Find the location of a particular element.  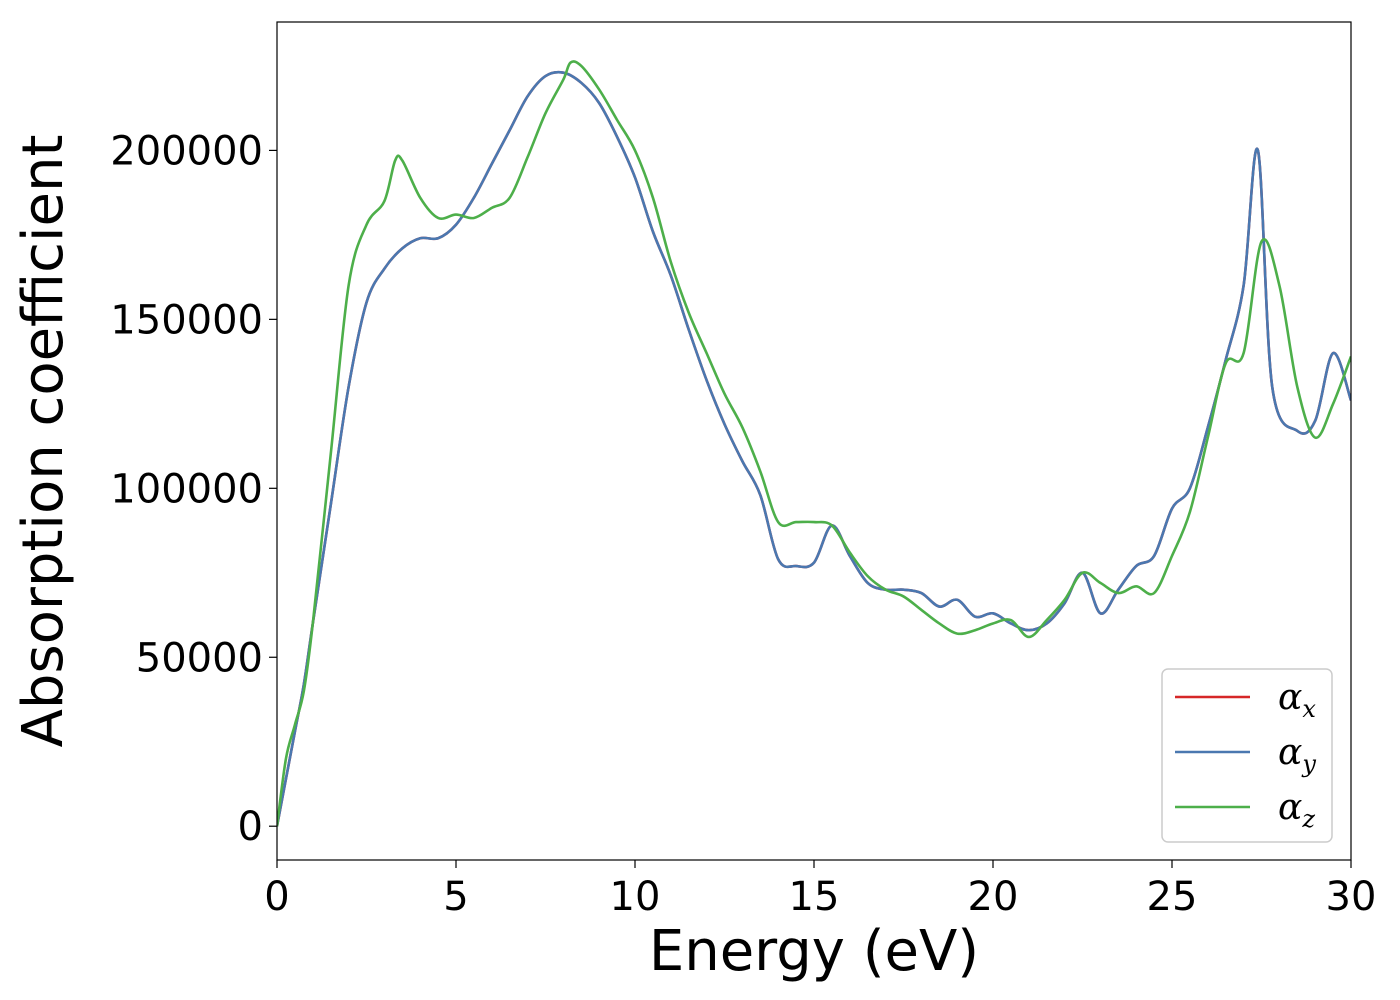

y-tick-label: 100000 is located at coordinates (186, 489).